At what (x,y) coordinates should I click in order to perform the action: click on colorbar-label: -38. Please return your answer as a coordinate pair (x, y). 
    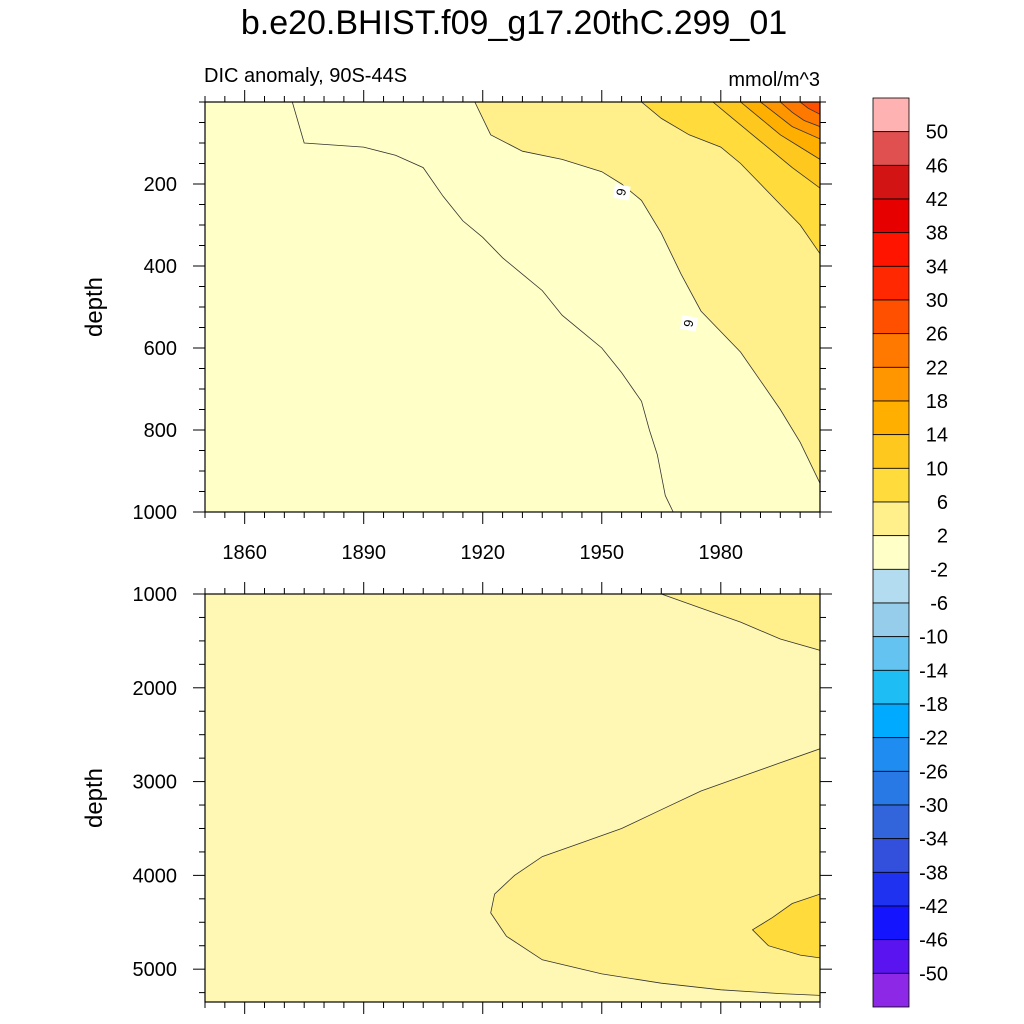
    Looking at the image, I should click on (933, 873).